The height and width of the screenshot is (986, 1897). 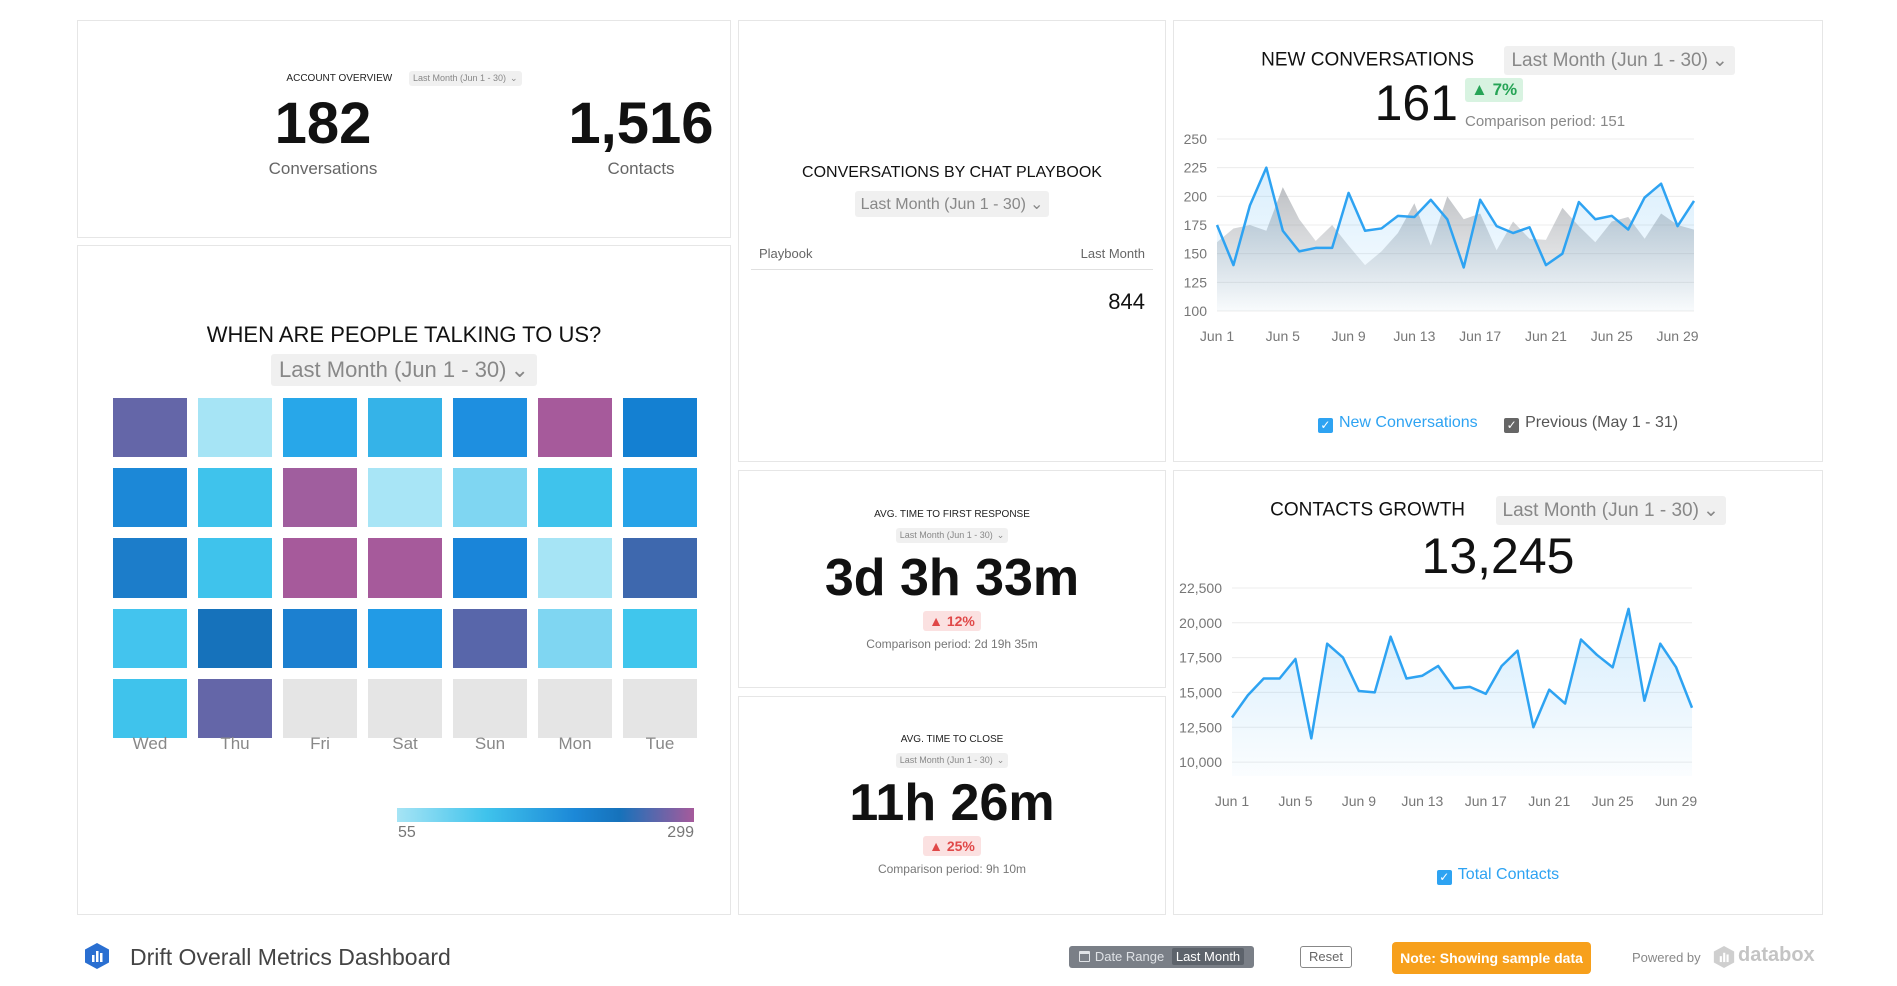 I want to click on databox-brand: databox, so click(x=1776, y=955).